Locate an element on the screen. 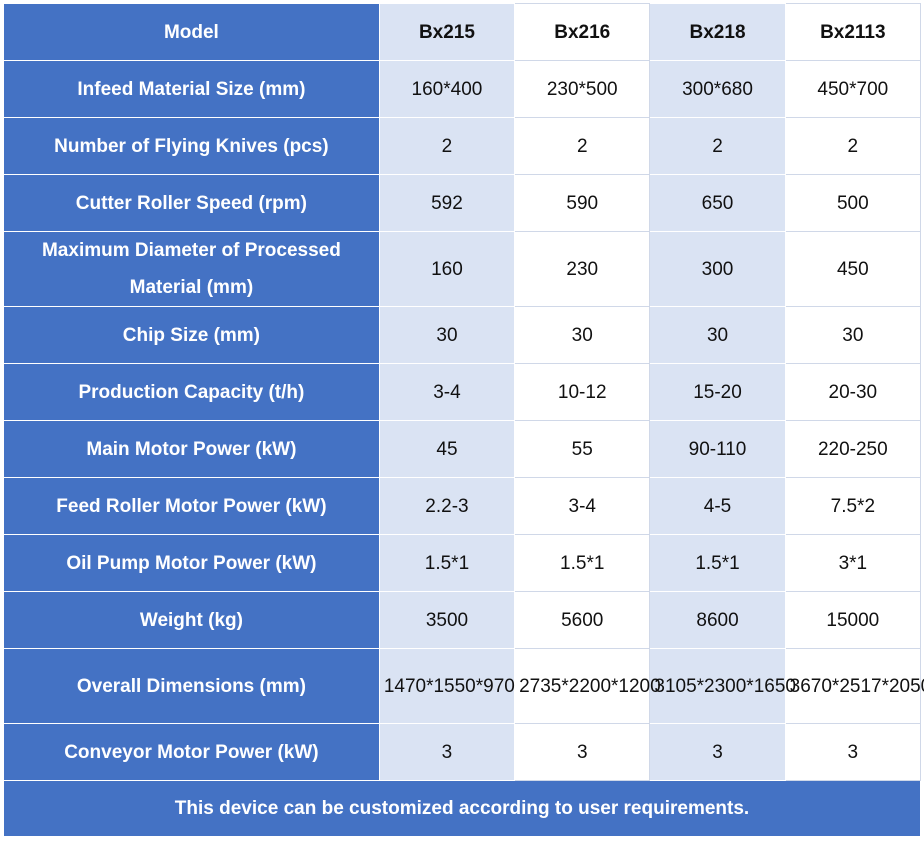  table-cell: 300 is located at coordinates (717, 269).